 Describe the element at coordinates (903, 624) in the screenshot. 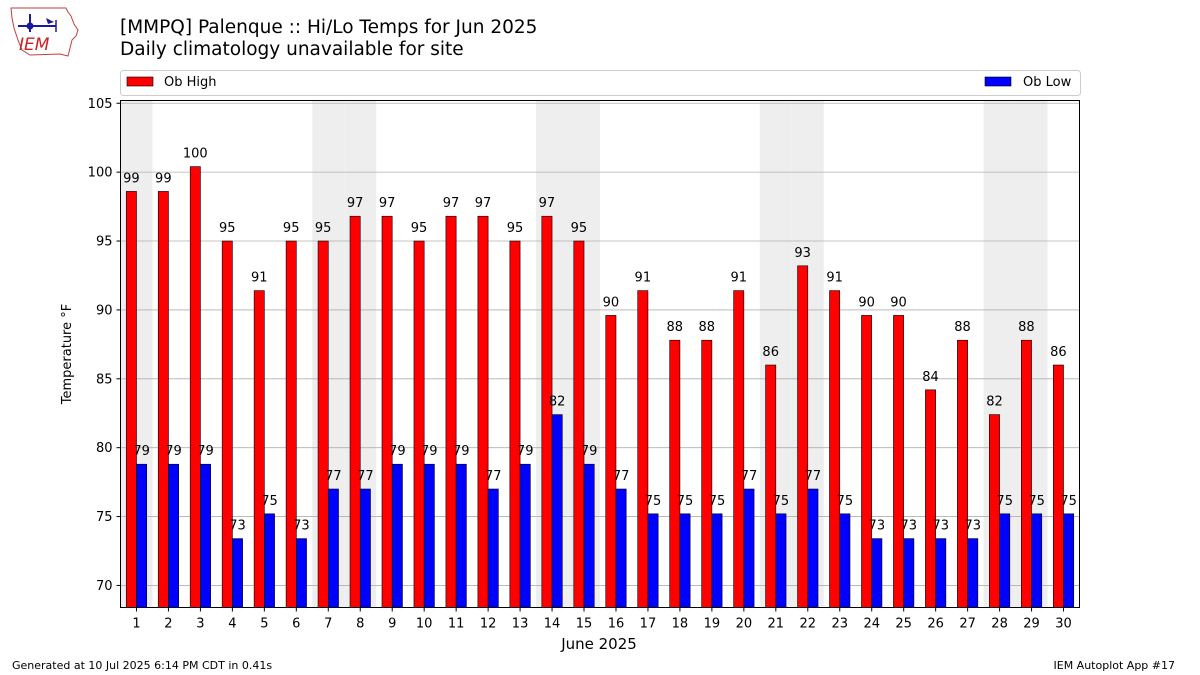

I see `x-tick-label: 25` at that location.